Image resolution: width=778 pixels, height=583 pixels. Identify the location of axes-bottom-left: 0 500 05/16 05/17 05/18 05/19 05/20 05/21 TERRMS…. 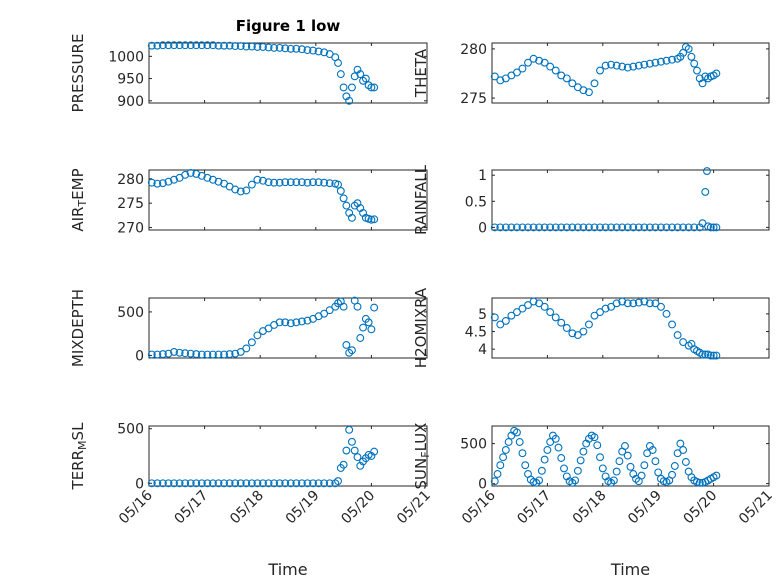
(251, 500).